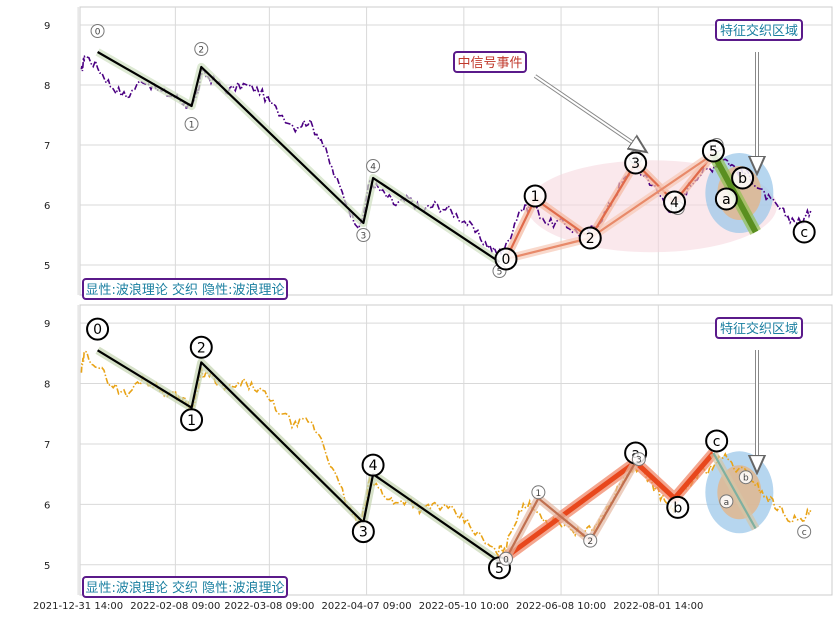 This screenshot has width=839, height=617. Describe the element at coordinates (269, 606) in the screenshot. I see `x-tick-label: 2022-03-08 09:00` at that location.